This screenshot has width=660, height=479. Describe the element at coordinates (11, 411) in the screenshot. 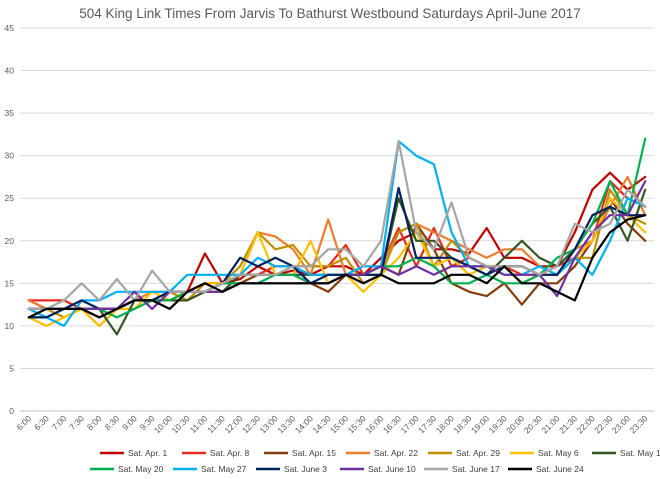

I see `y-tick-label: 0` at that location.